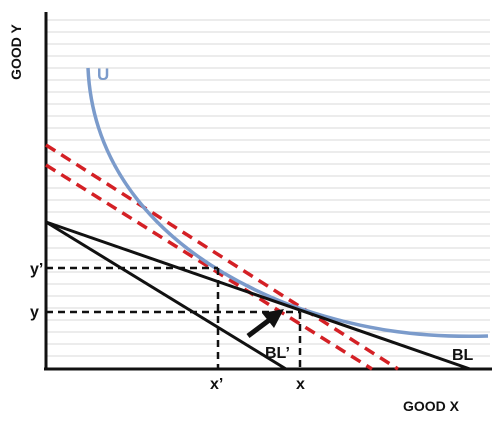 Image resolution: width=500 pixels, height=426 pixels. I want to click on y-axis-title: GOOD Y, so click(16, 51).